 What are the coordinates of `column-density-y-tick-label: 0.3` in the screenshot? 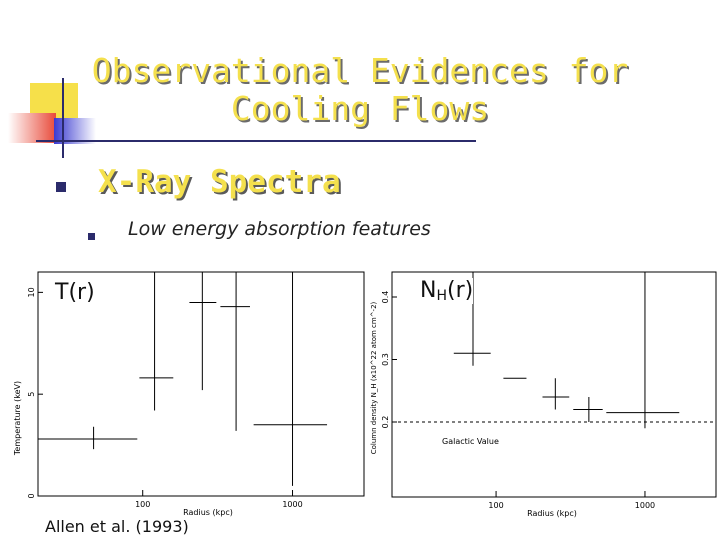 It's located at (385, 359).